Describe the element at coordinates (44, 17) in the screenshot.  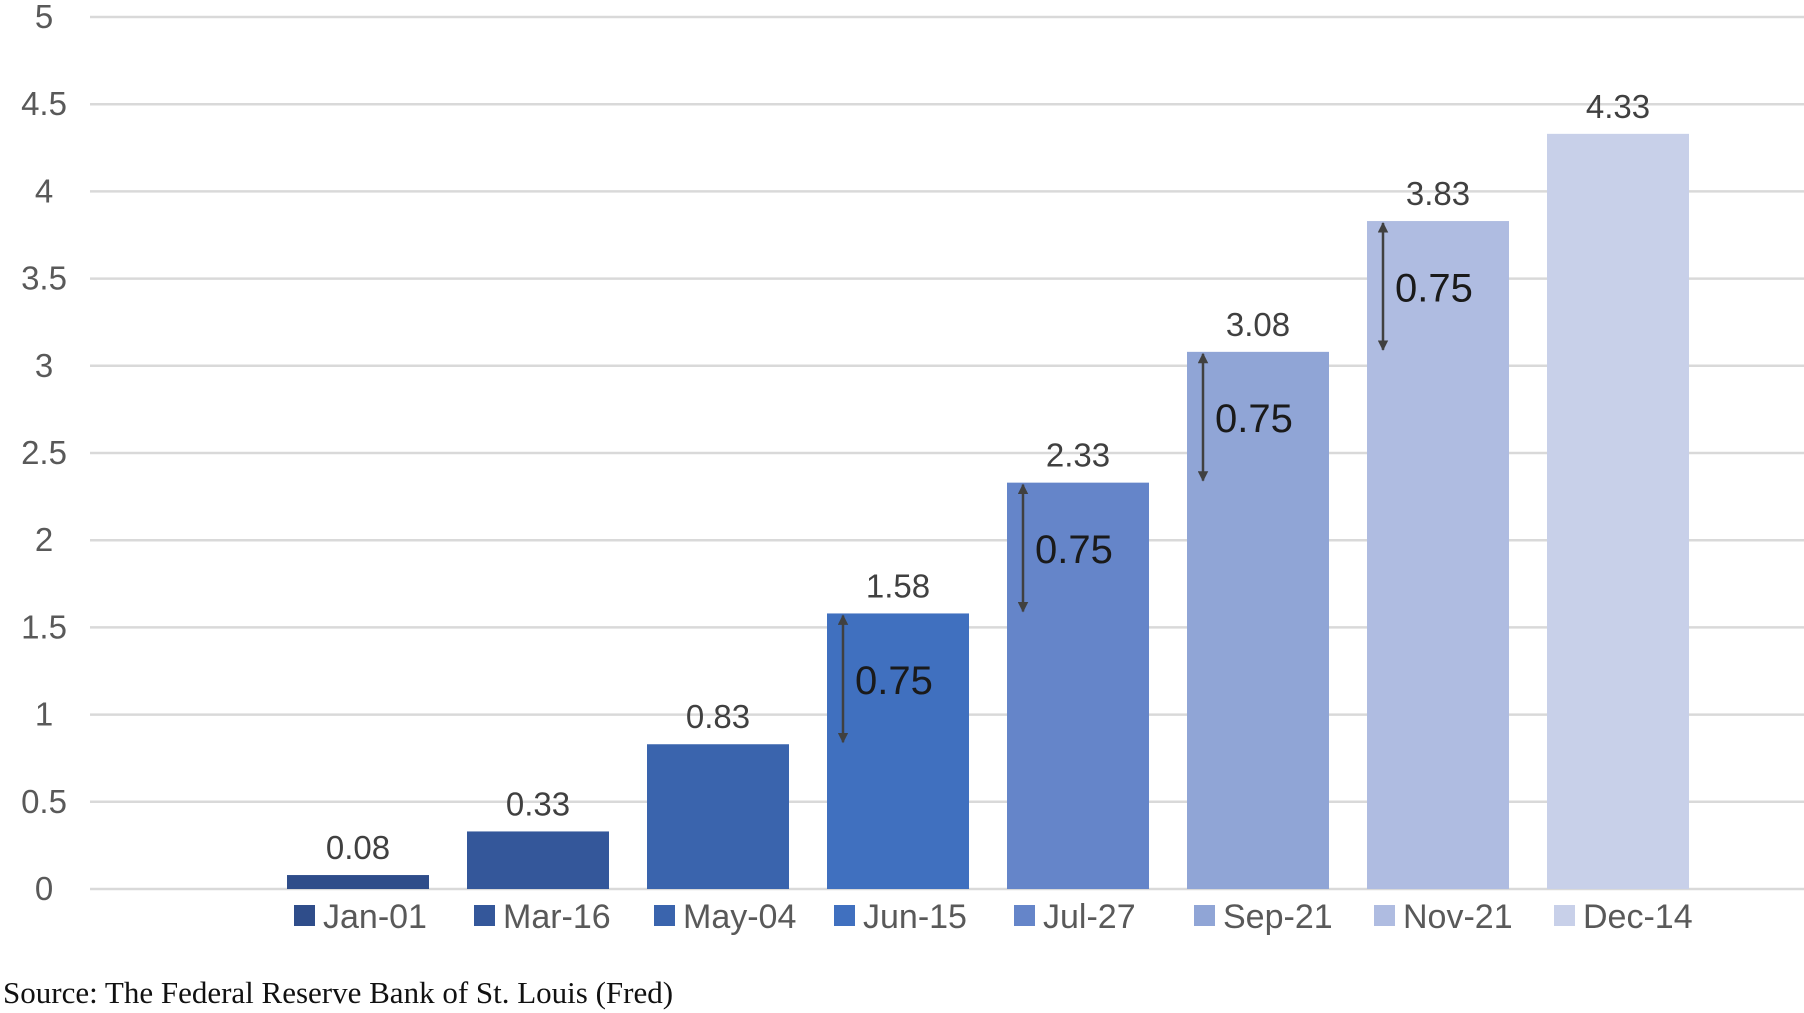
I see `y-tick-label: 5` at that location.